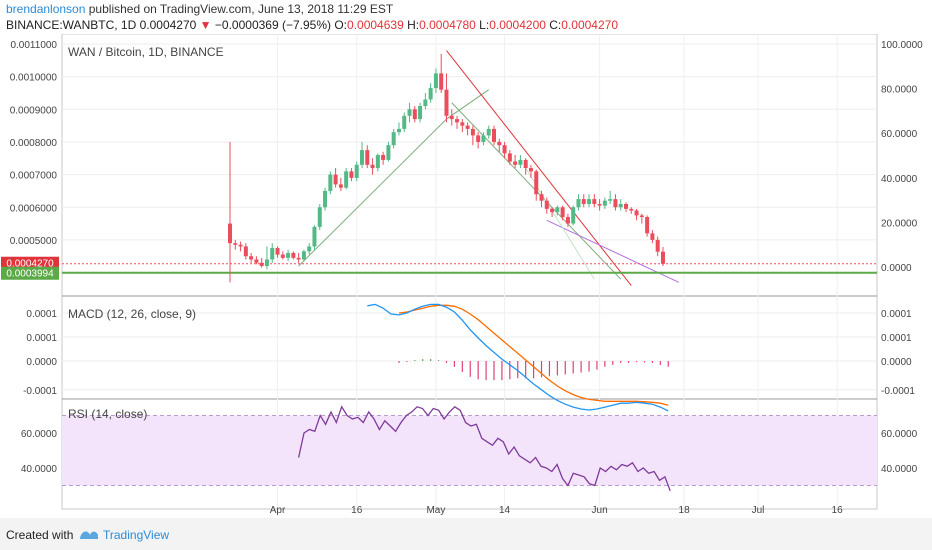 The height and width of the screenshot is (550, 932). What do you see at coordinates (517, 25) in the screenshot?
I see `low-value: 0.0004200` at bounding box center [517, 25].